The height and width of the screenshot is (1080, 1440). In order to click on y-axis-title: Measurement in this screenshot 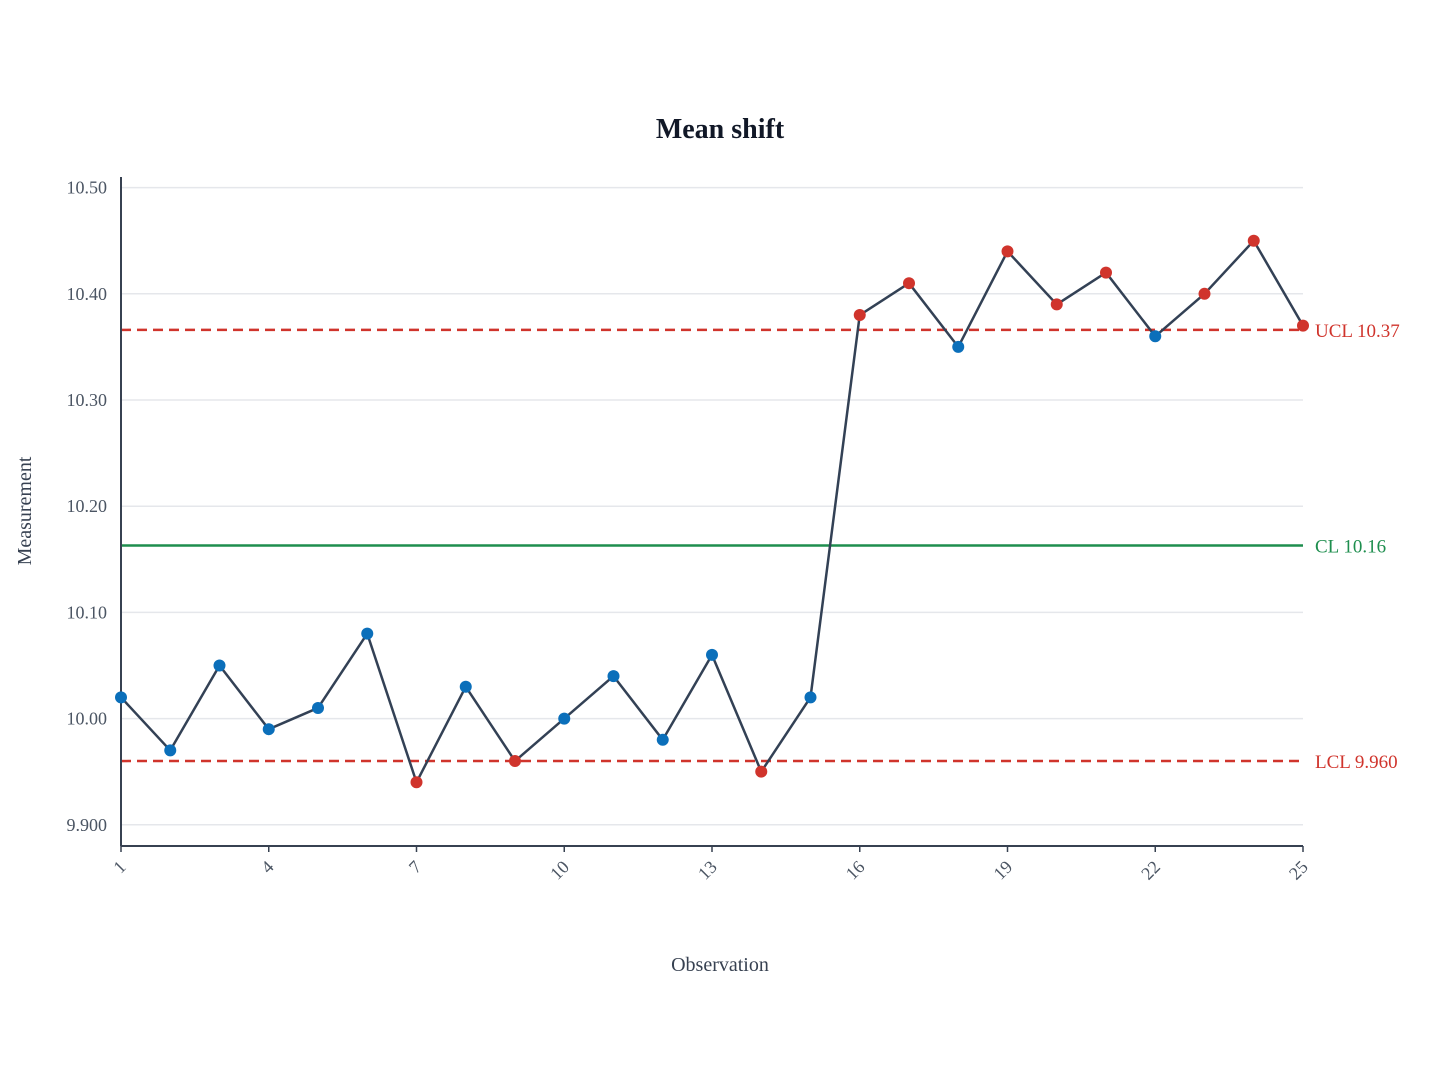, I will do `click(25, 510)`.